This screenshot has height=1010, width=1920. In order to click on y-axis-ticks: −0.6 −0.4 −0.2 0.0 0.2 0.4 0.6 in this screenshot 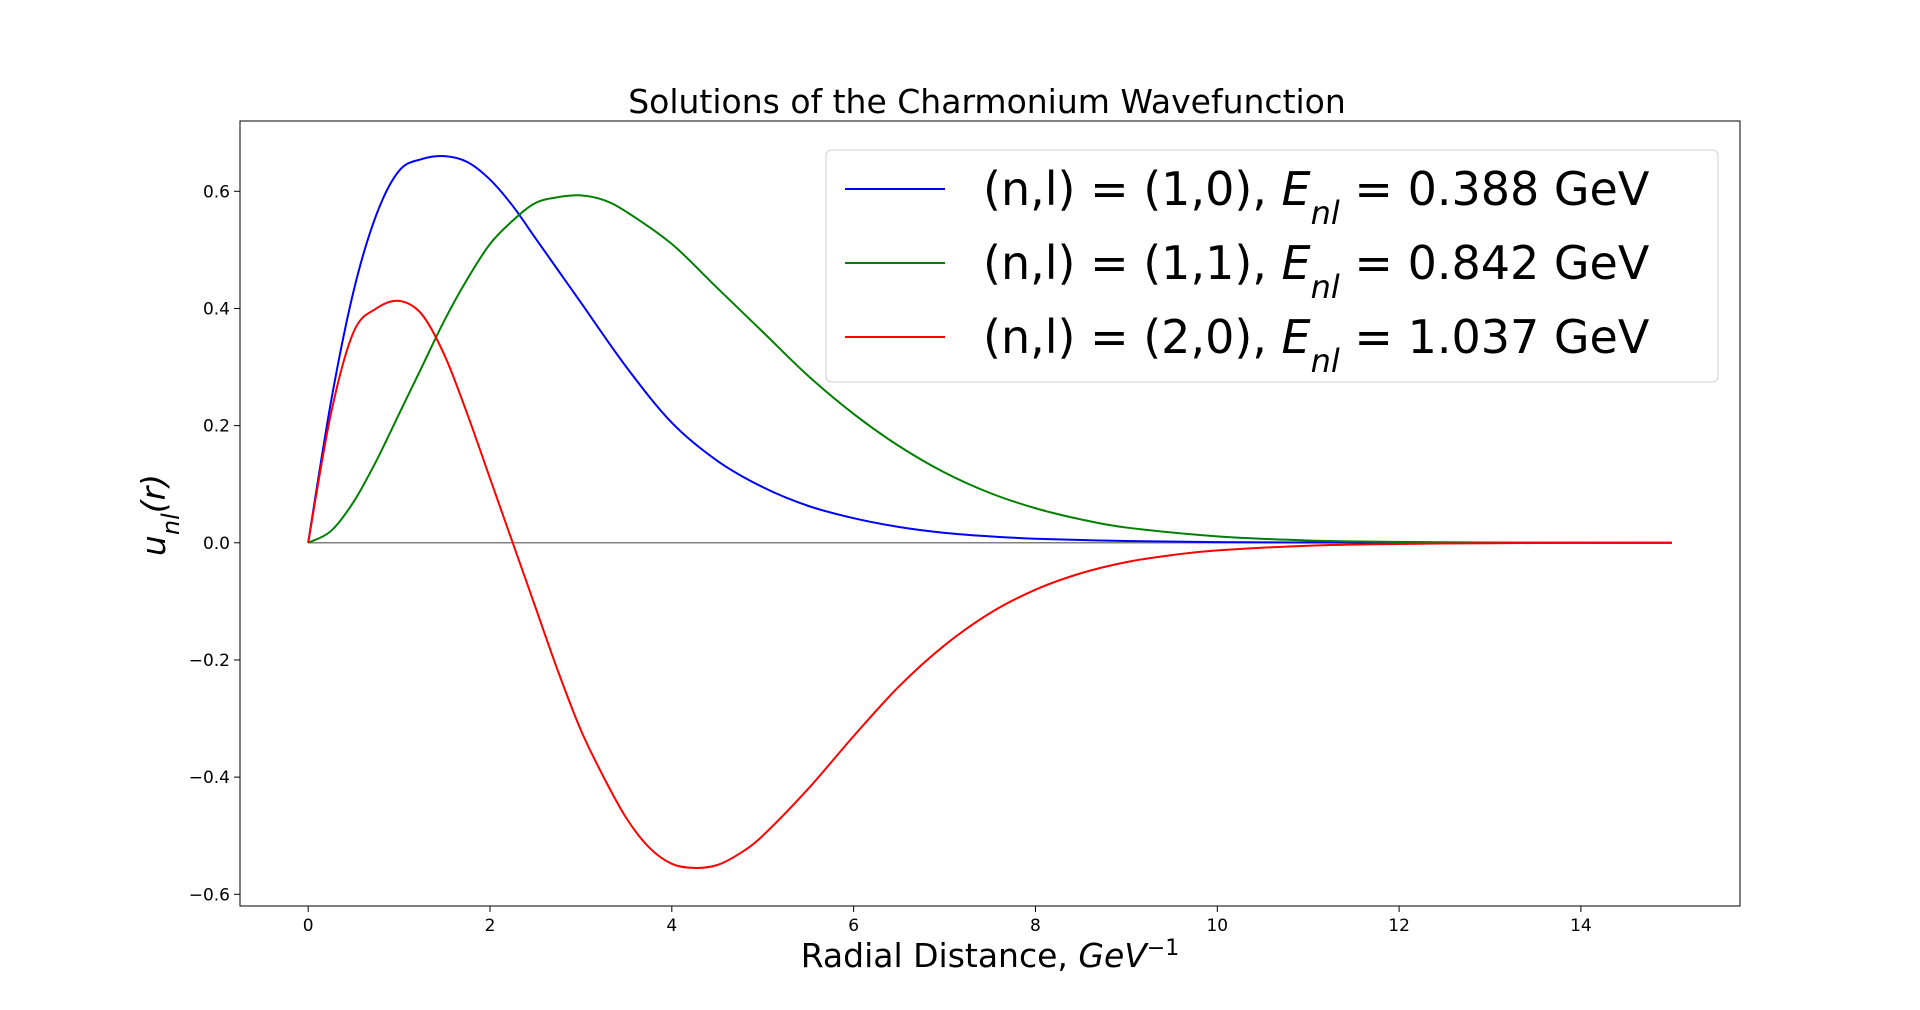, I will do `click(214, 543)`.